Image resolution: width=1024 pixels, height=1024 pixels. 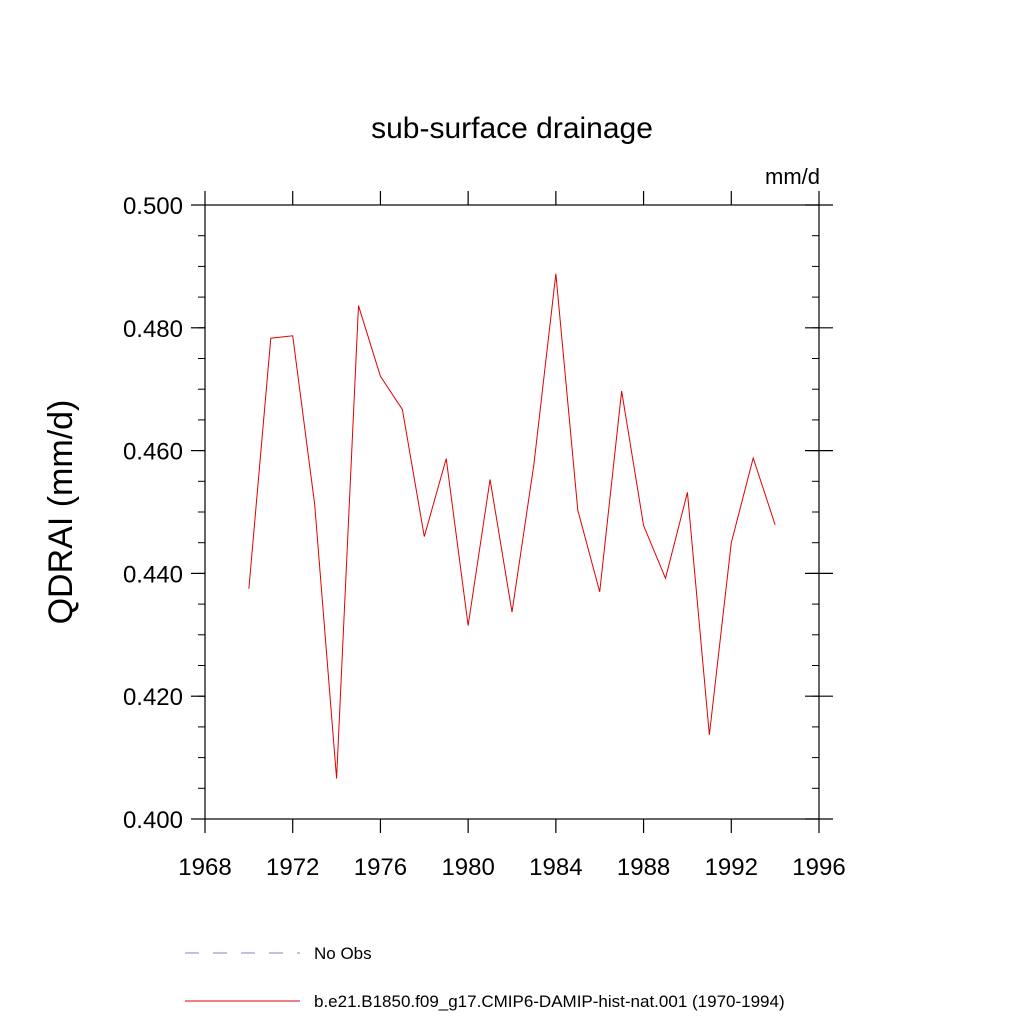 I want to click on y-tick-label: 0.480, so click(x=153, y=329).